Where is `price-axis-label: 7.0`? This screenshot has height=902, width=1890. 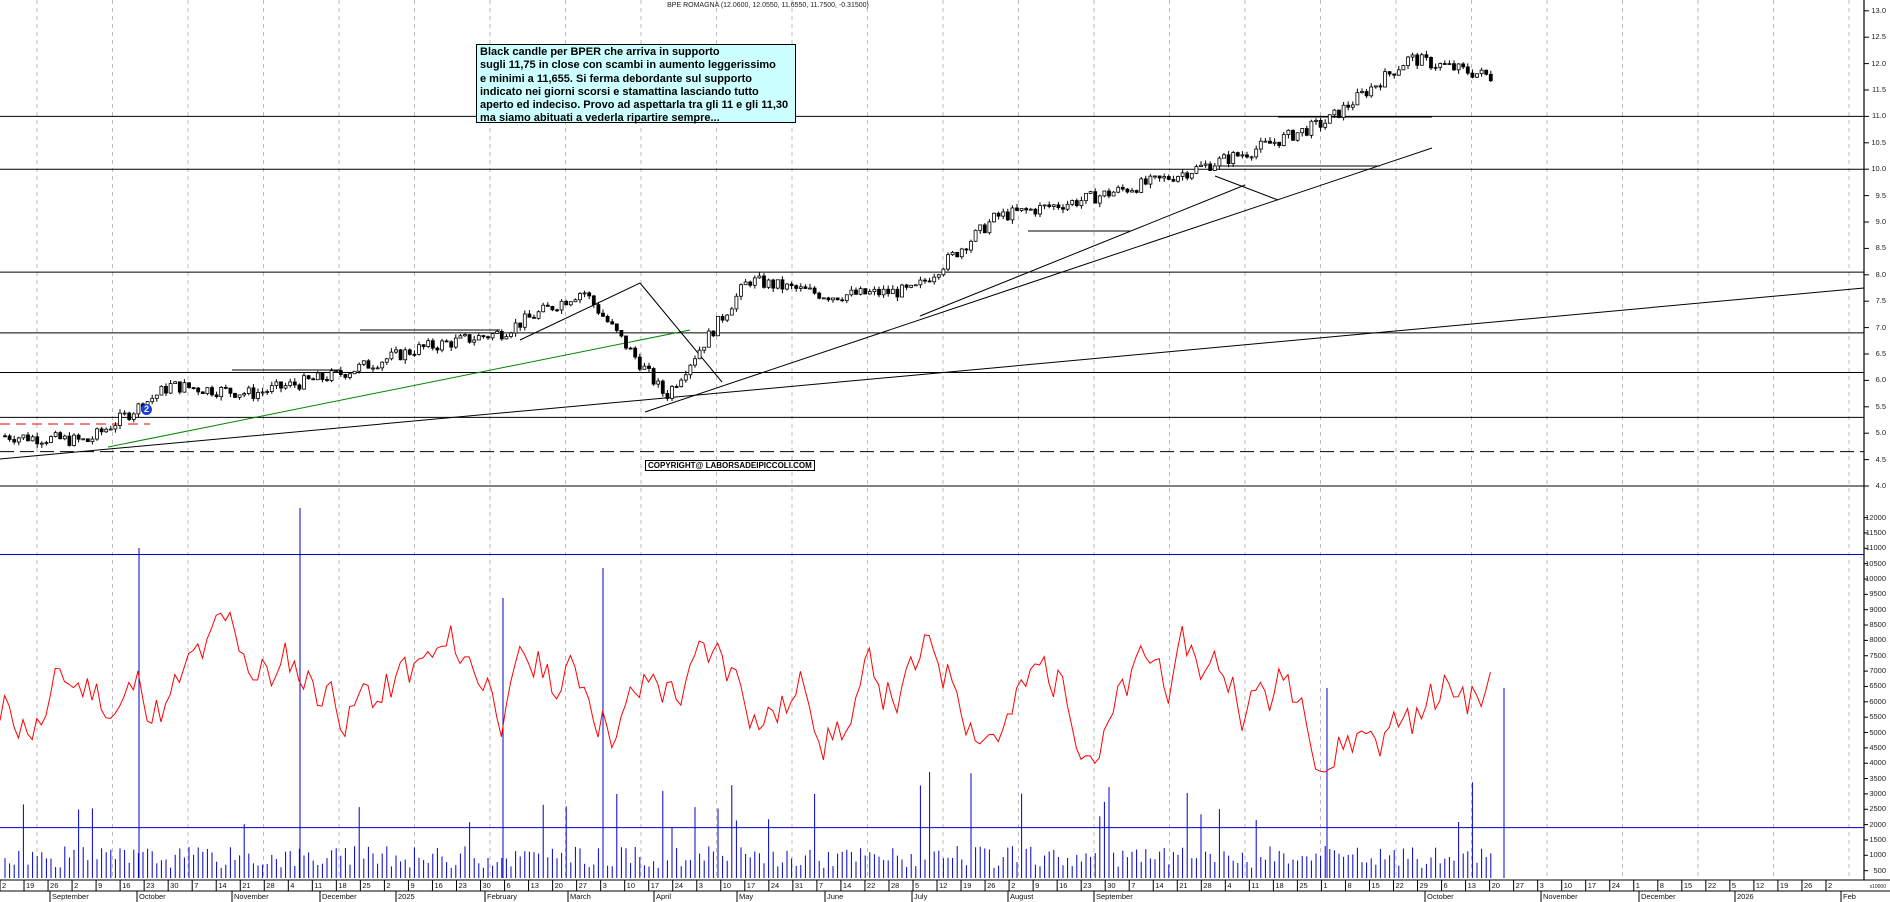
price-axis-label: 7.0 is located at coordinates (1880, 327).